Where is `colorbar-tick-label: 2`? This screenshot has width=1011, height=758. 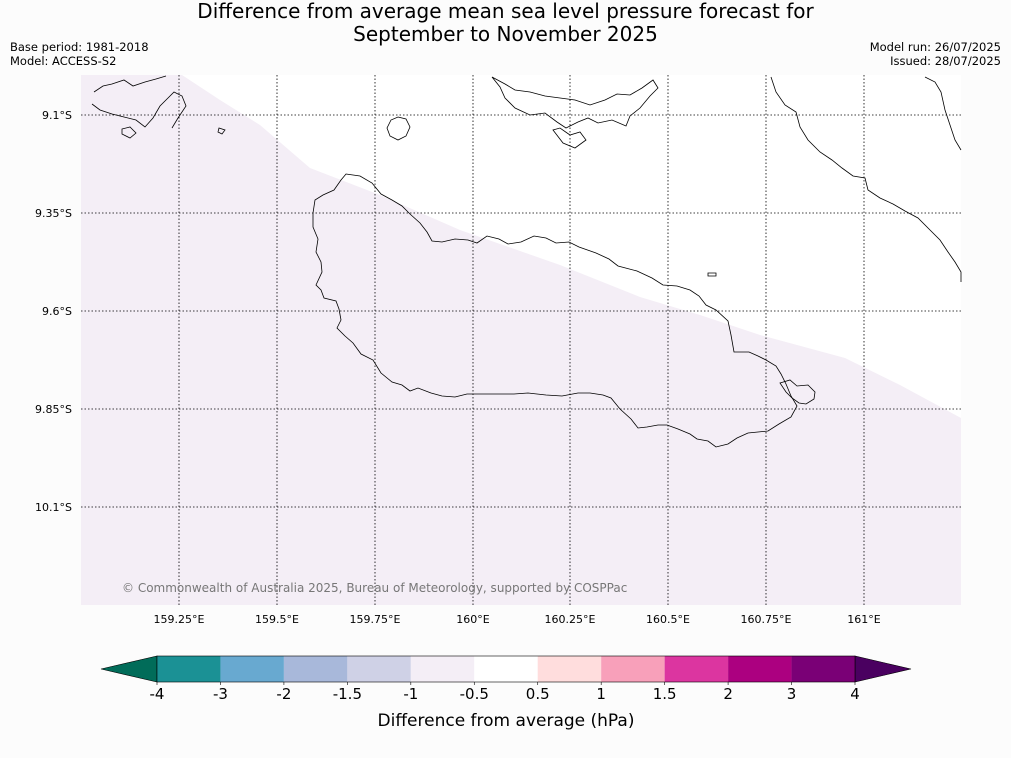 colorbar-tick-label: 2 is located at coordinates (728, 694).